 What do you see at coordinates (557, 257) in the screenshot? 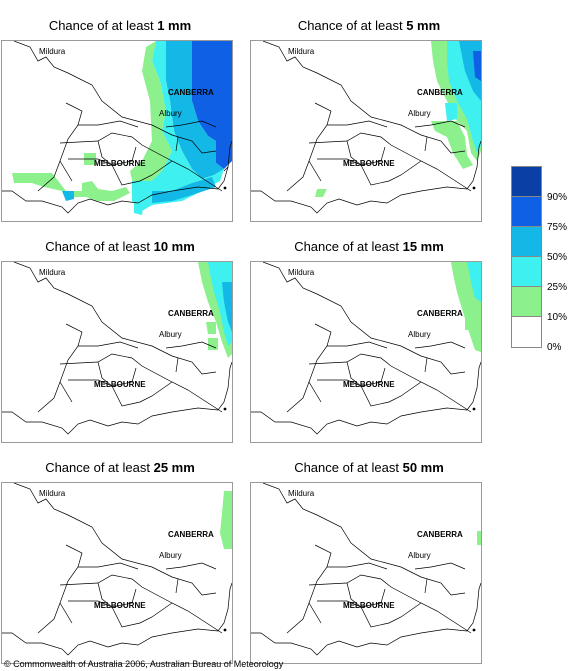
I see `legend-label-50: 50%` at bounding box center [557, 257].